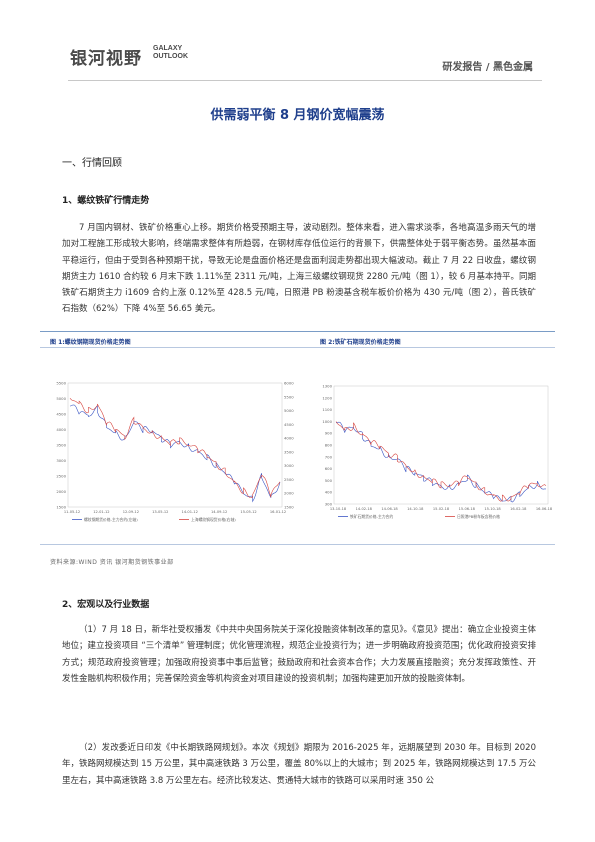  What do you see at coordinates (61, 507) in the screenshot?
I see `y-left-tick-label: 1500` at bounding box center [61, 507].